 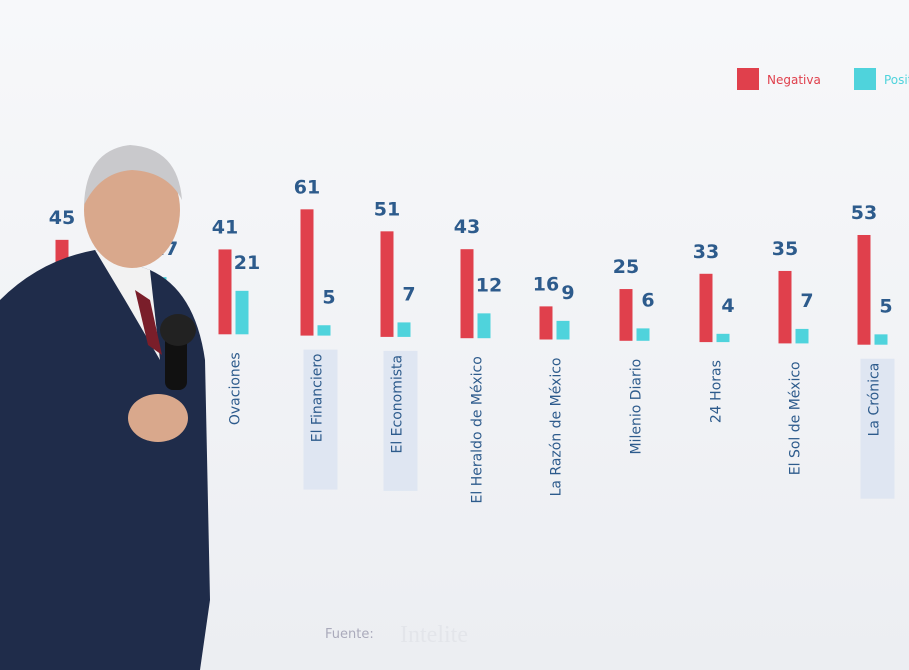 I want to click on value-label: 12, so click(x=489, y=285).